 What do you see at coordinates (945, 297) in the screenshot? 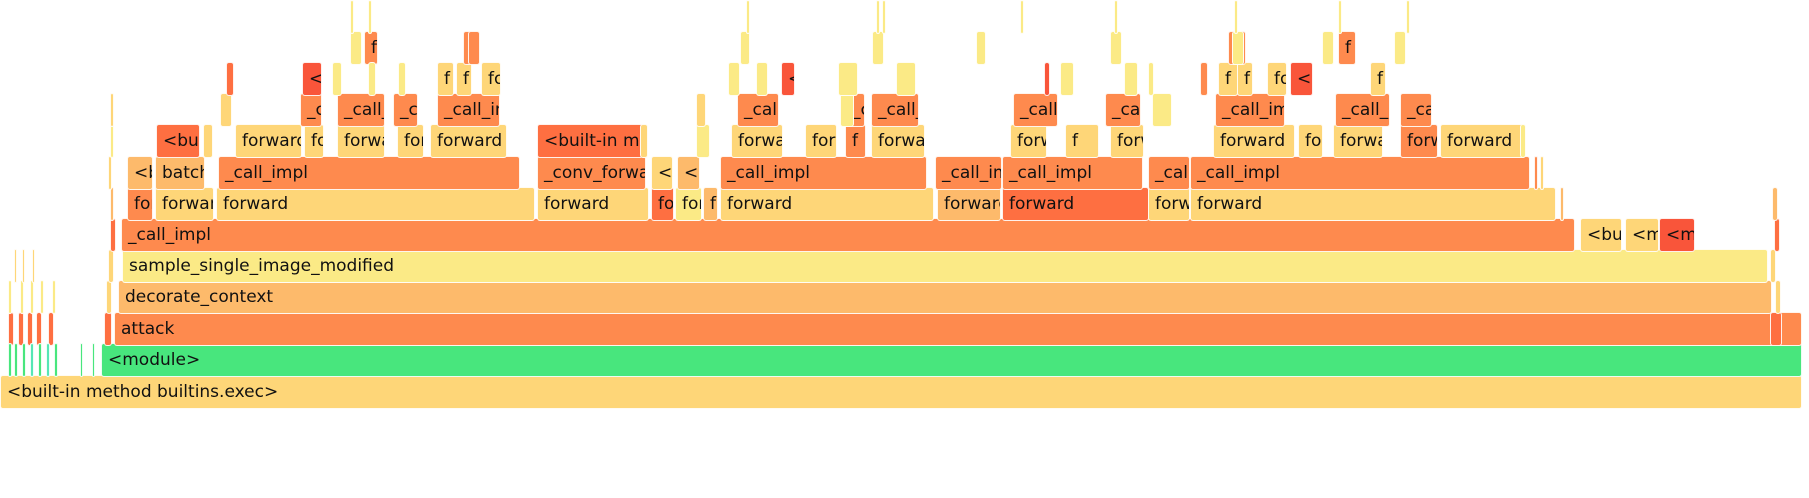
I see `frame-decorate-context: decorate_context` at bounding box center [945, 297].